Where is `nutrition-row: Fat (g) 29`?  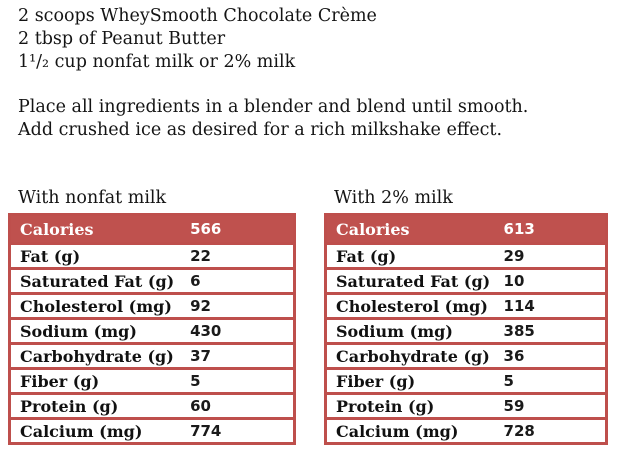
nutrition-row: Fat (g) 29 is located at coordinates (466, 254).